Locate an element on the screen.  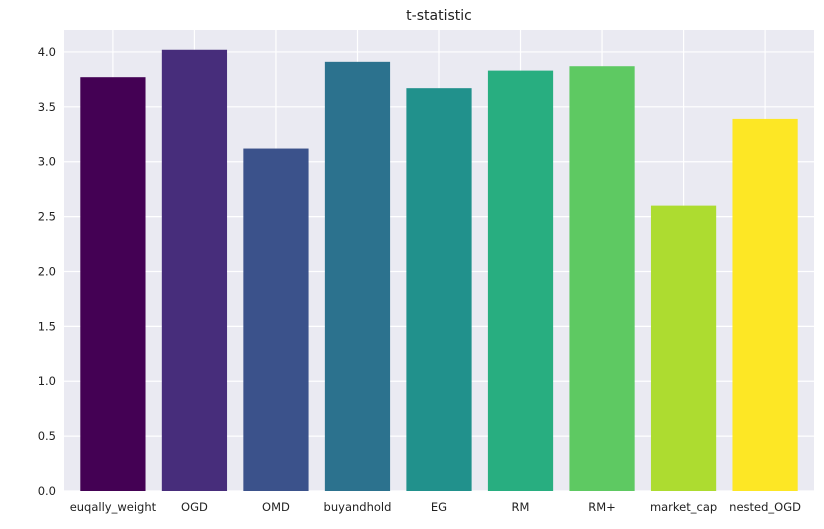
bar-nested-ogd is located at coordinates (765, 305).